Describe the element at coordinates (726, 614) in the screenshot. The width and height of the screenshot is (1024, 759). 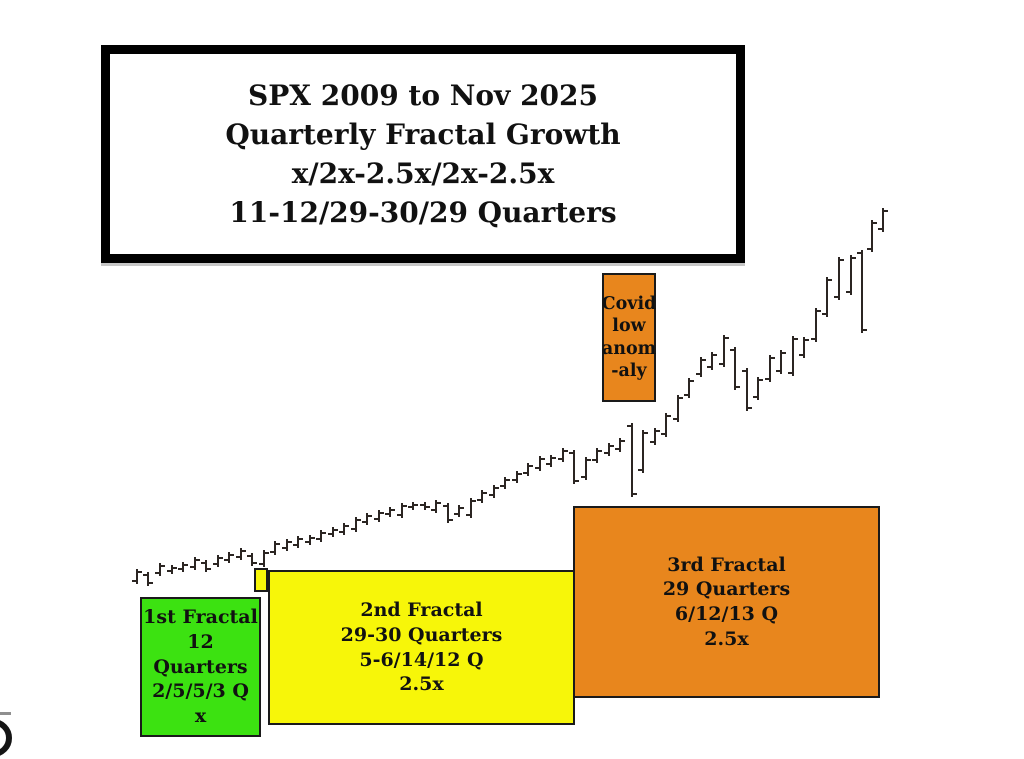
I see `third-fractal-line-3: 6/12/13 Q` at that location.